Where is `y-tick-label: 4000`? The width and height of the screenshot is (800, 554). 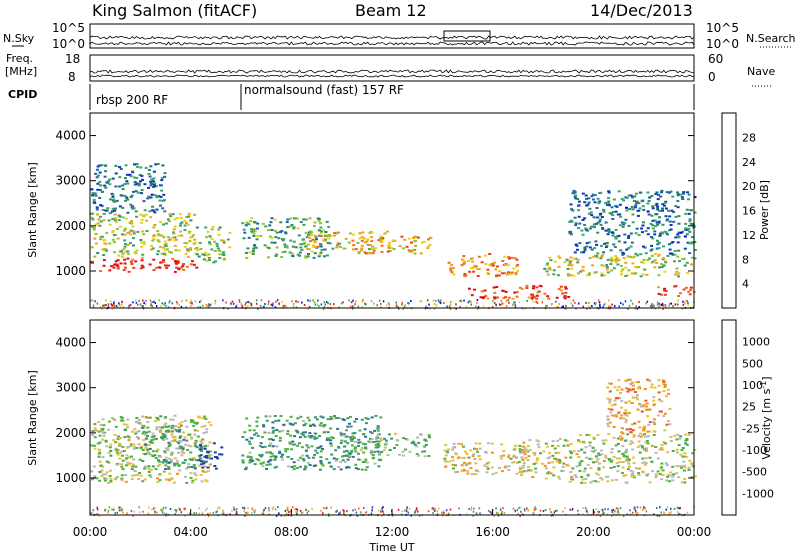 y-tick-label: 4000 is located at coordinates (70, 136).